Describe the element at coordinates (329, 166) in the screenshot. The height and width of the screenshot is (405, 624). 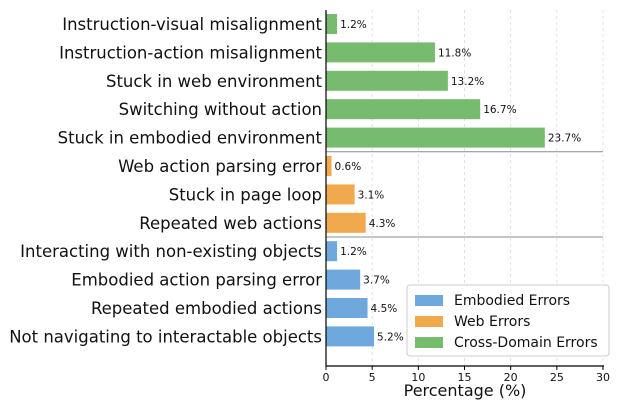
I see `bar-web-action-parsing-error` at that location.